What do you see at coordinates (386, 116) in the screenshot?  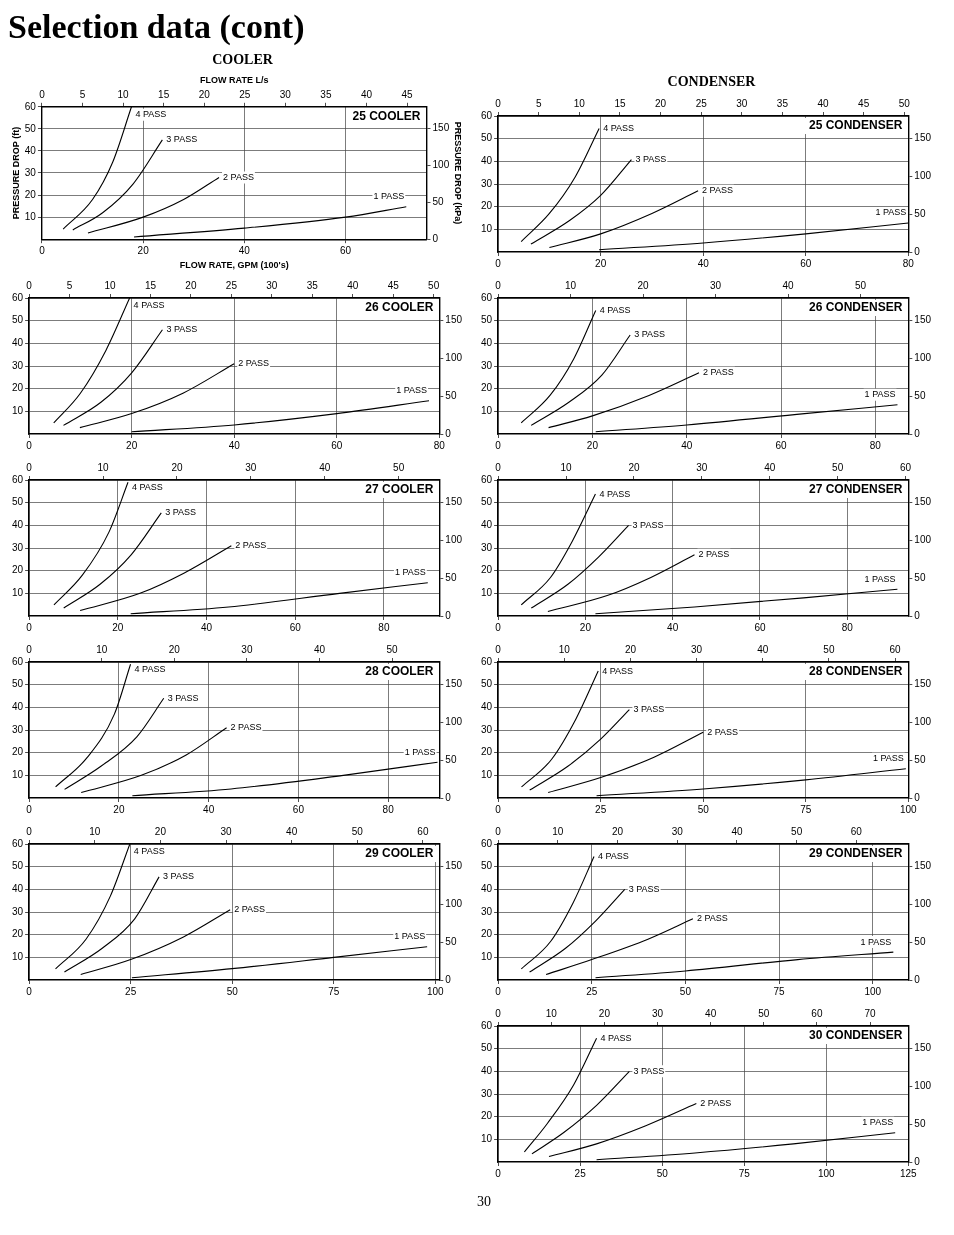 I see `chart-title: 25 COOLER` at bounding box center [386, 116].